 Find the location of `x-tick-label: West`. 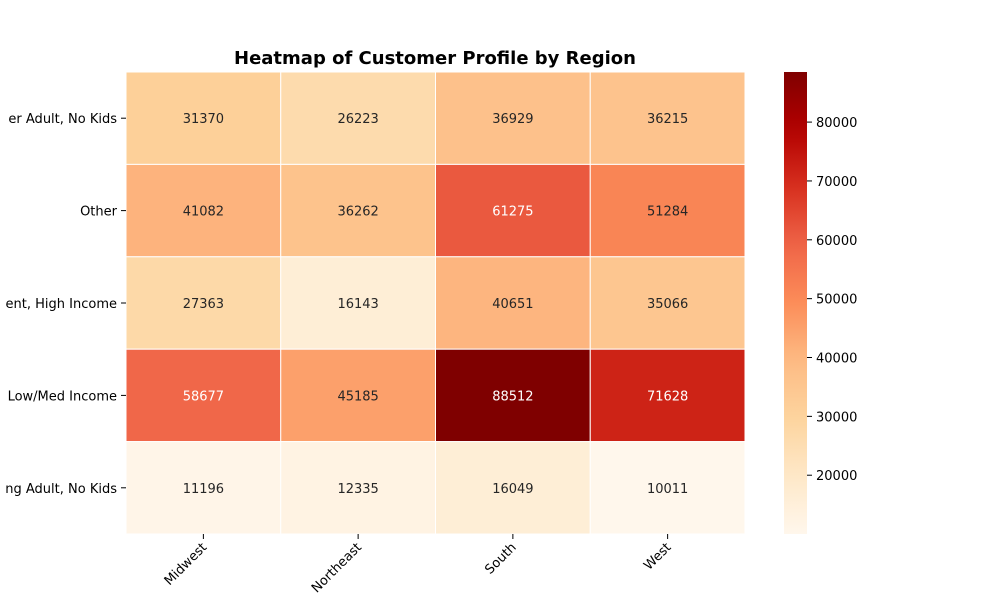

x-tick-label: West is located at coordinates (657, 556).